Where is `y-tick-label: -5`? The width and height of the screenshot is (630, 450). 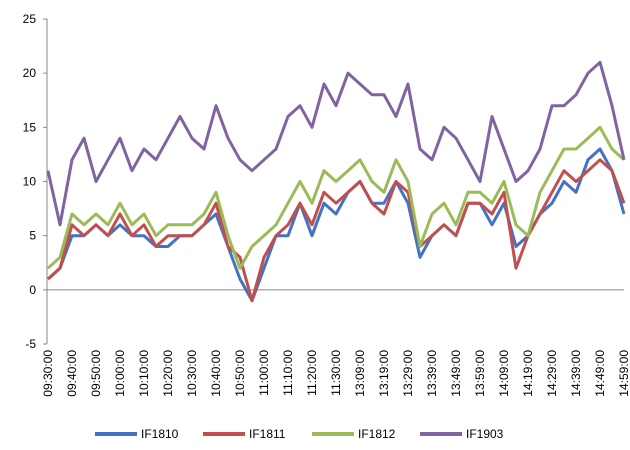 y-tick-label: -5 is located at coordinates (30, 344).